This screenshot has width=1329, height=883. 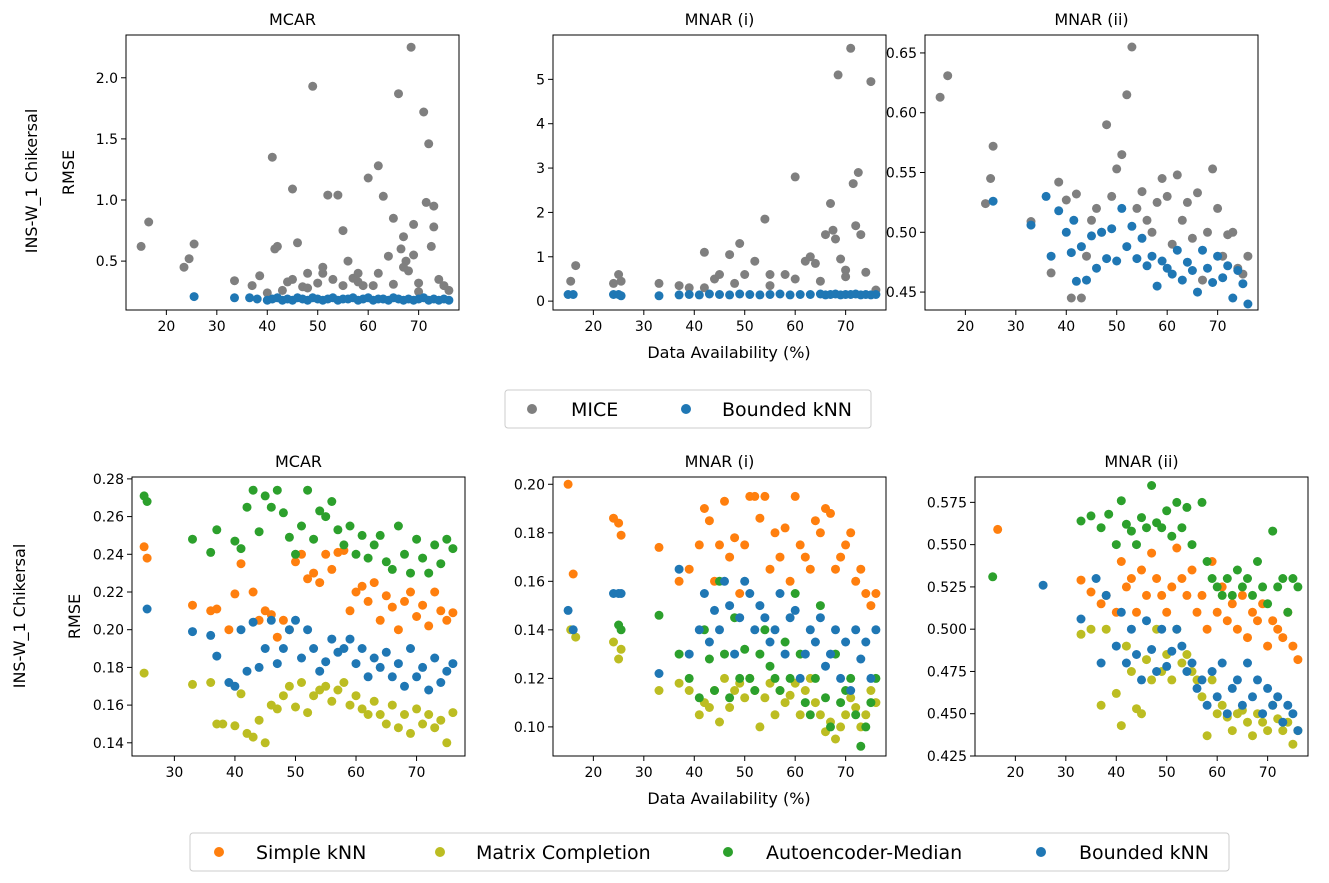 I want to click on panel-0-frame, so click(x=292, y=172).